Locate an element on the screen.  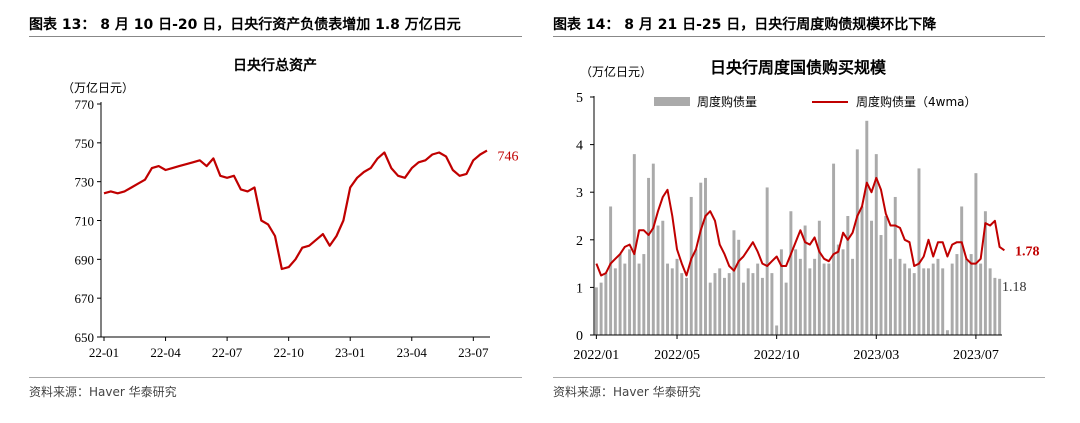
left-end-value-label: 746 is located at coordinates (508, 157).